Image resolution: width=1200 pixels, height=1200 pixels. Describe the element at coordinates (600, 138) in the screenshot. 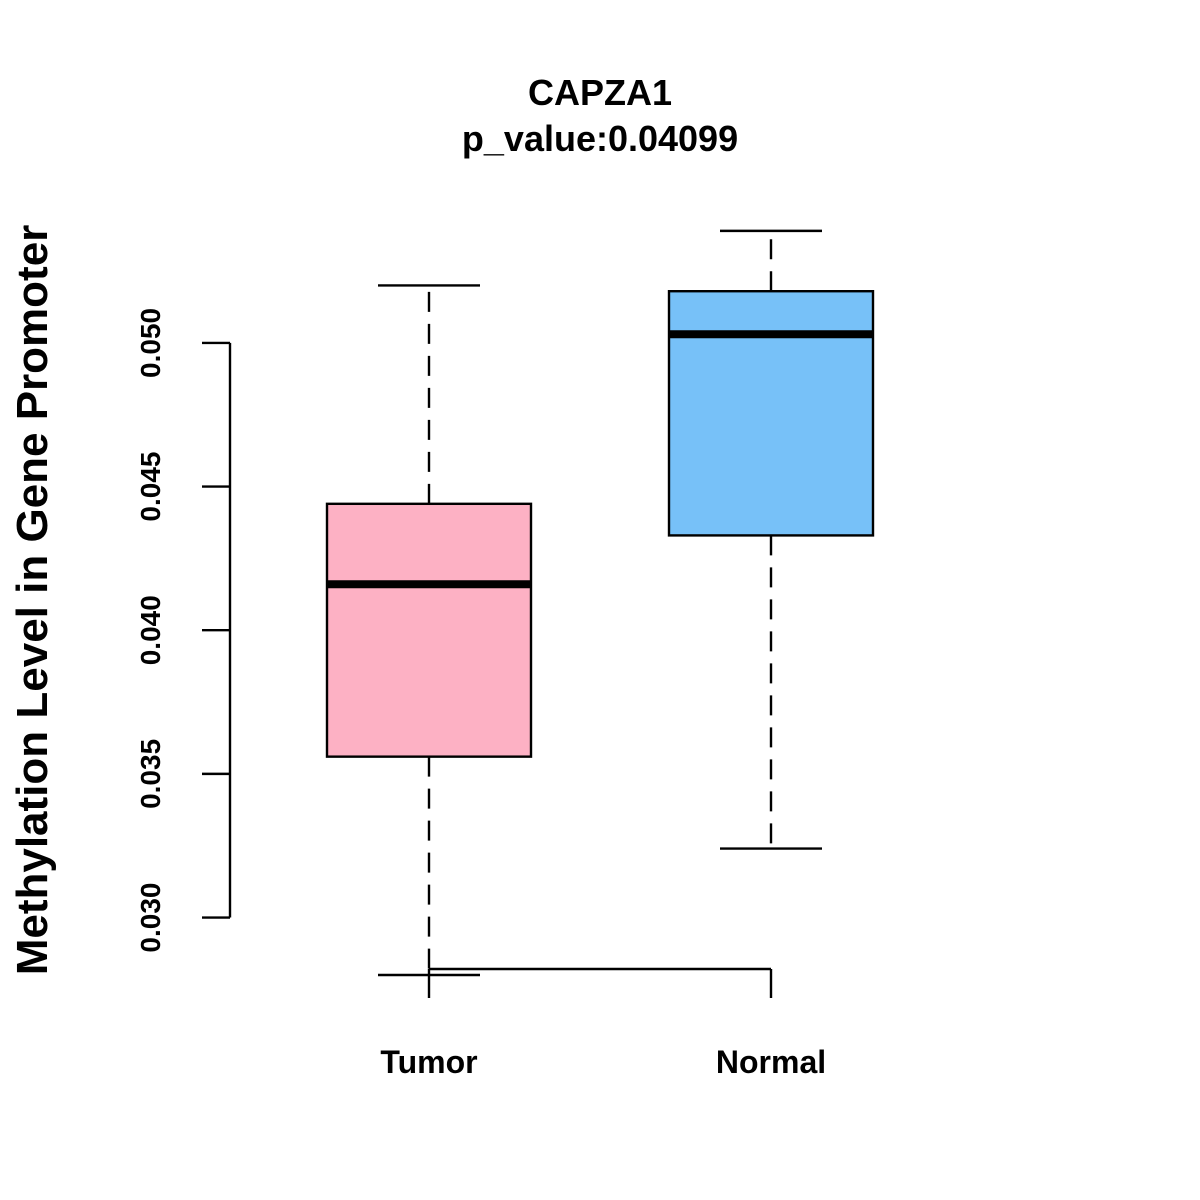

I see `chart-subtitle: p_value:0.04099` at that location.